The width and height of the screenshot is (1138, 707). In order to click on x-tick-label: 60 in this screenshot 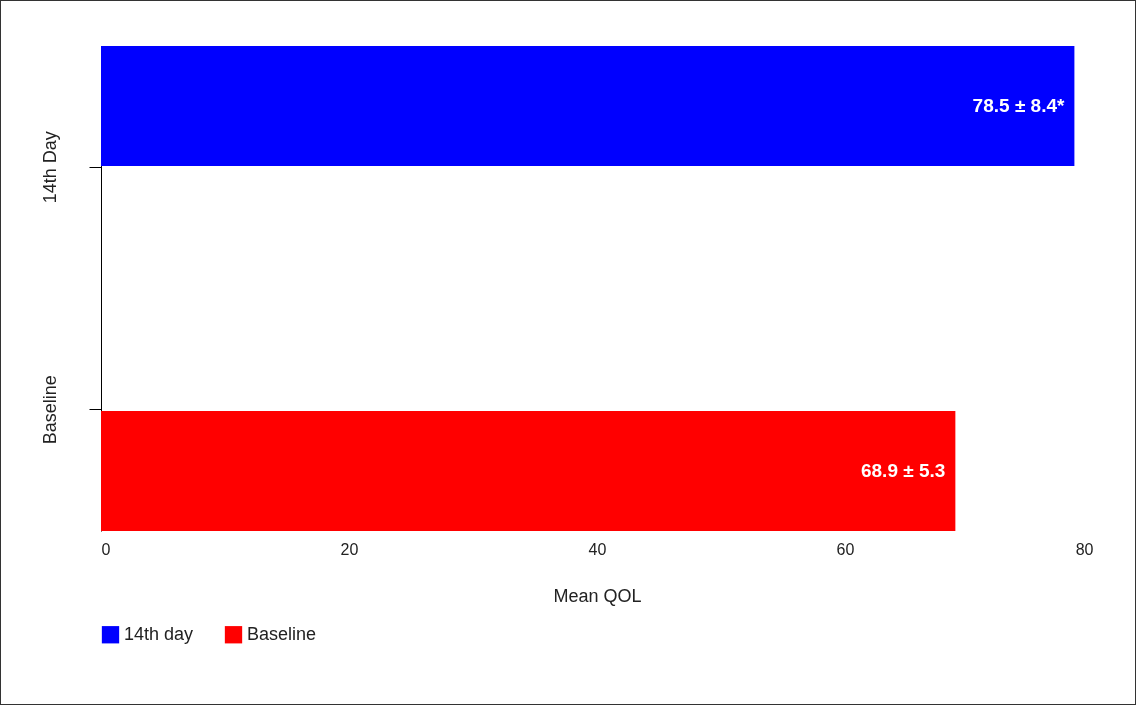, I will do `click(845, 549)`.